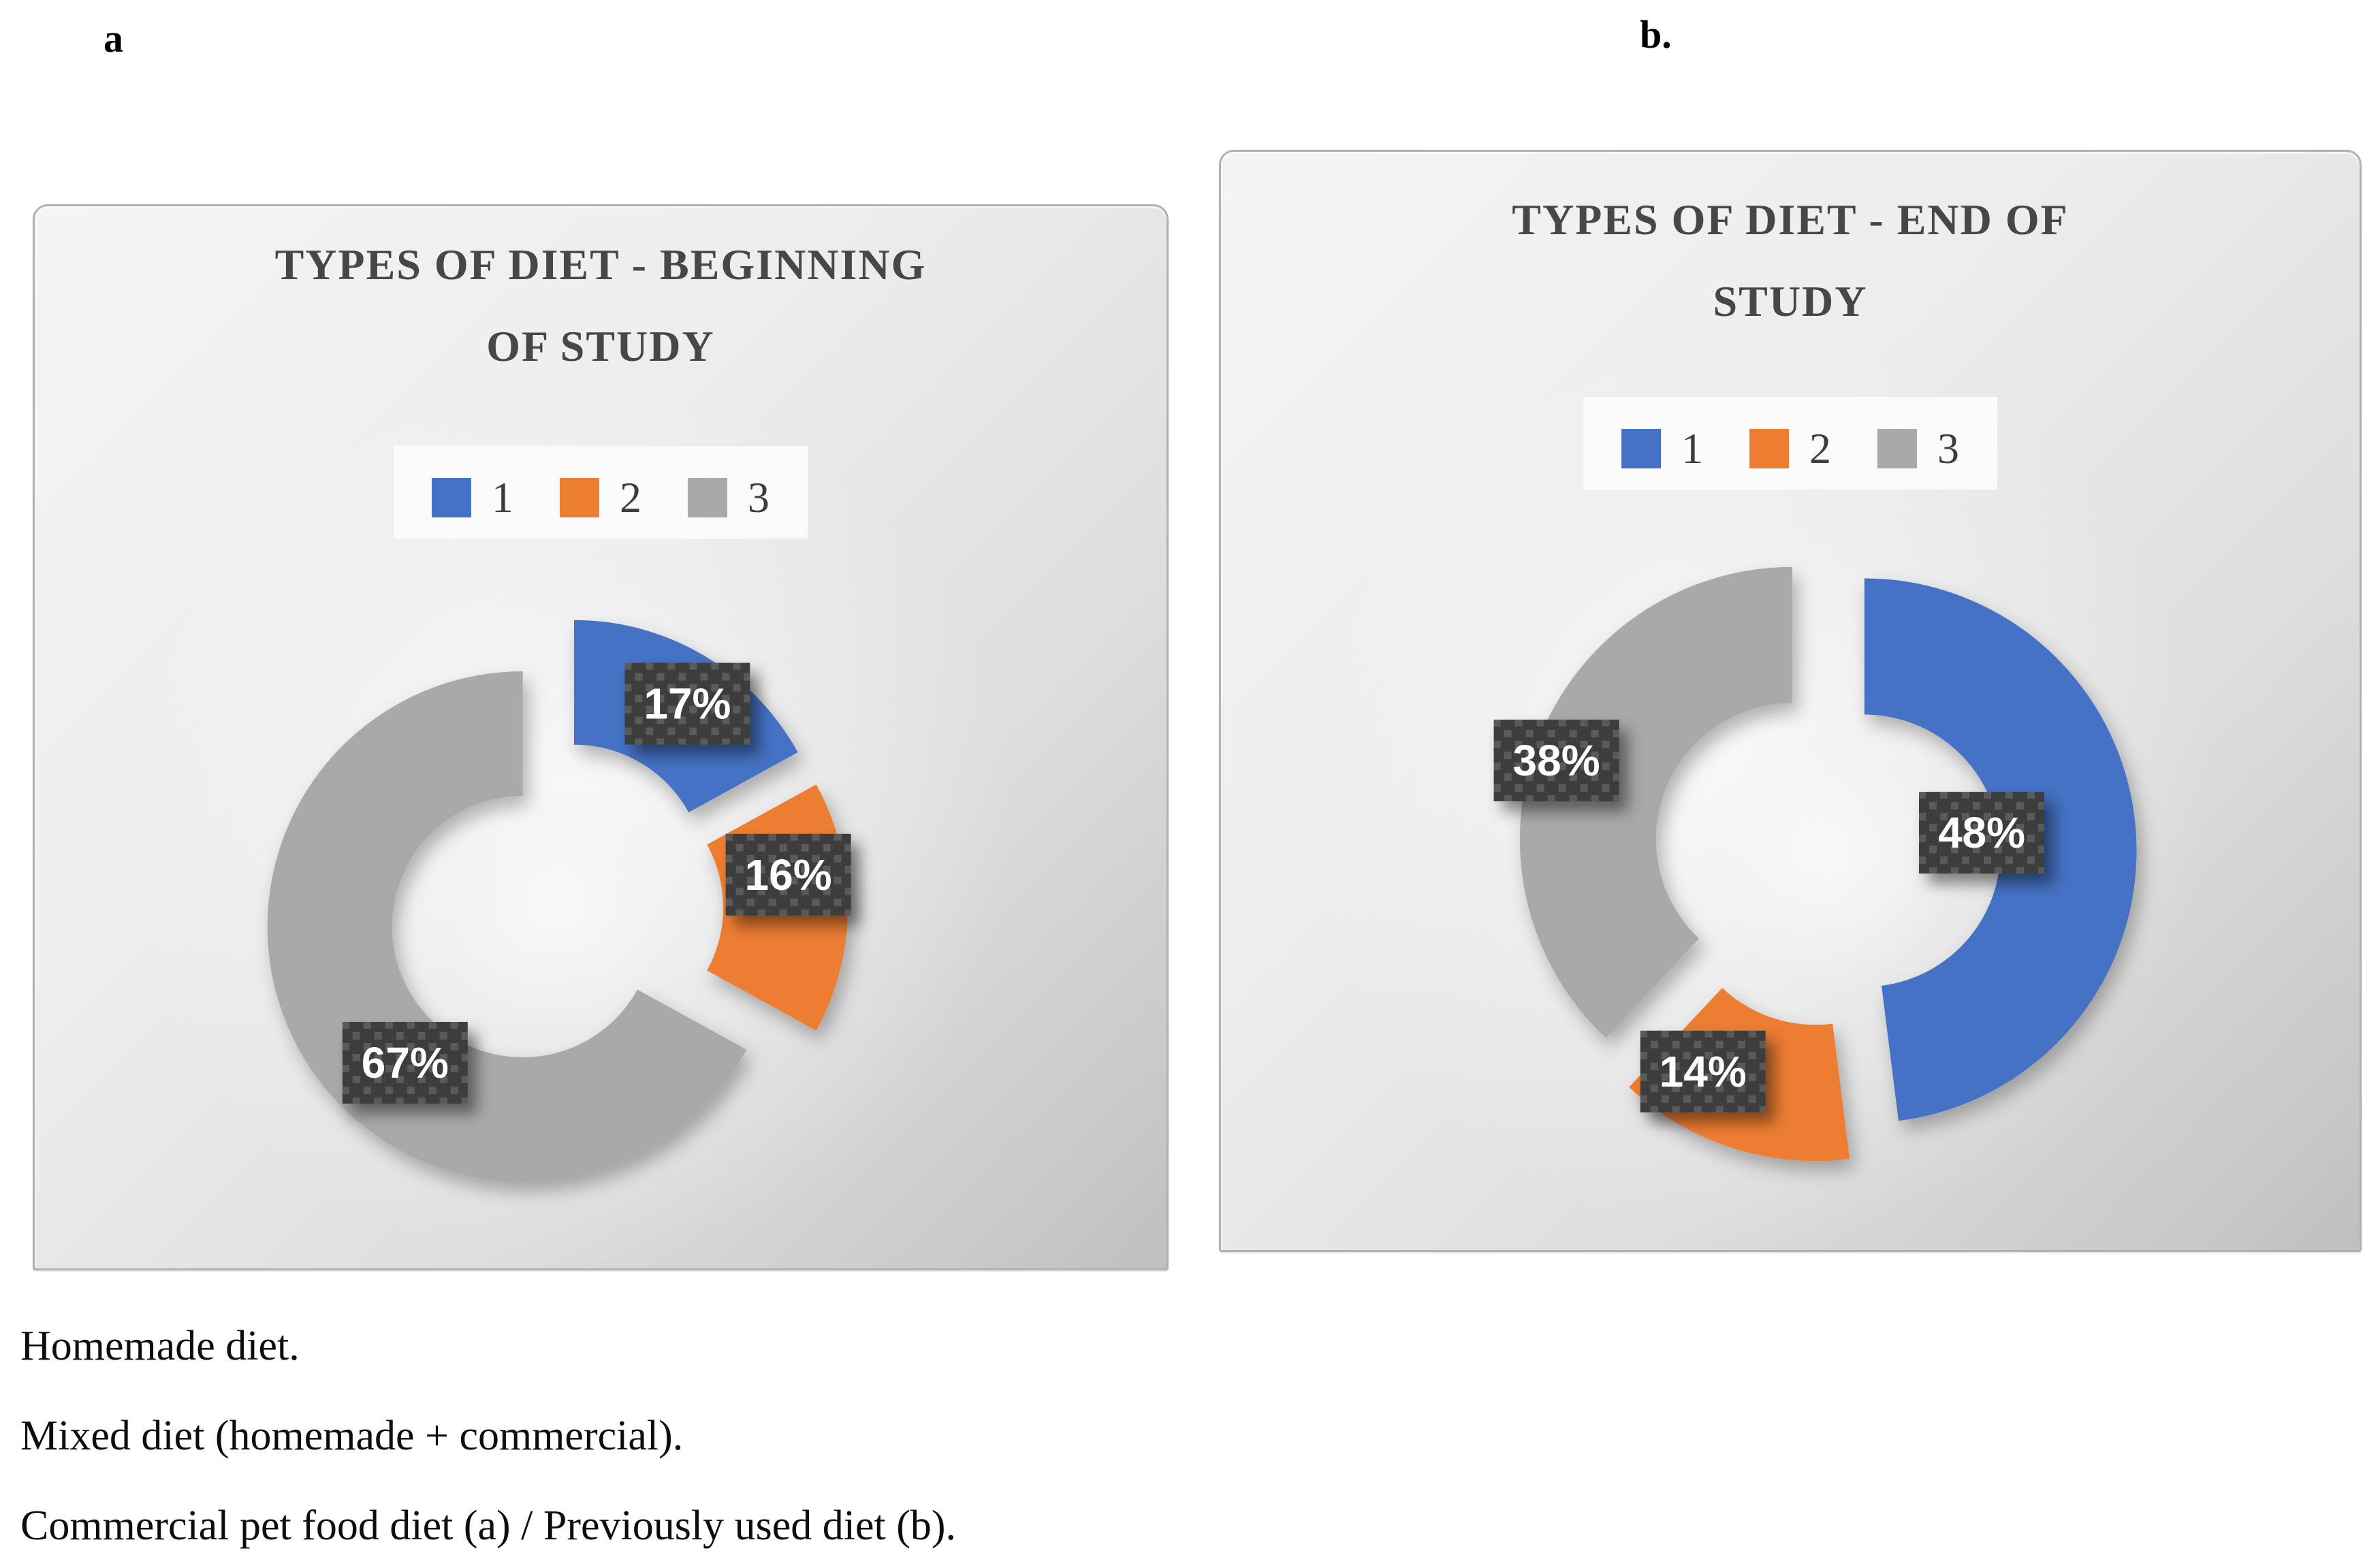  What do you see at coordinates (352, 1436) in the screenshot?
I see `footnote-line-2: Mixed diet (homemade + commercial).` at bounding box center [352, 1436].